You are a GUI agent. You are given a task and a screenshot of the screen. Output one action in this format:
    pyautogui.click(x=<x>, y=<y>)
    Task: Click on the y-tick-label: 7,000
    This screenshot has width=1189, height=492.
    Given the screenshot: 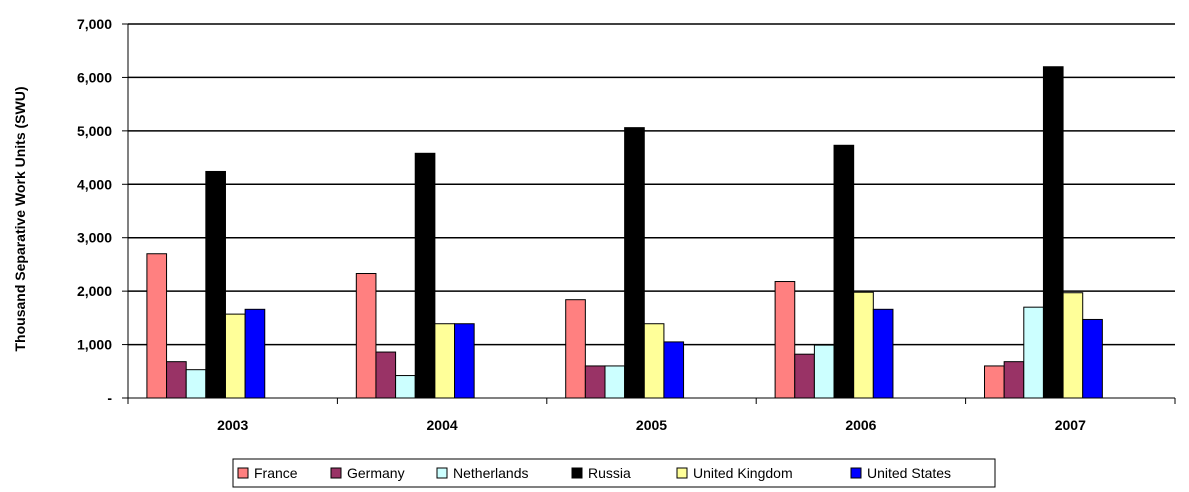 What is the action you would take?
    pyautogui.click(x=94, y=24)
    